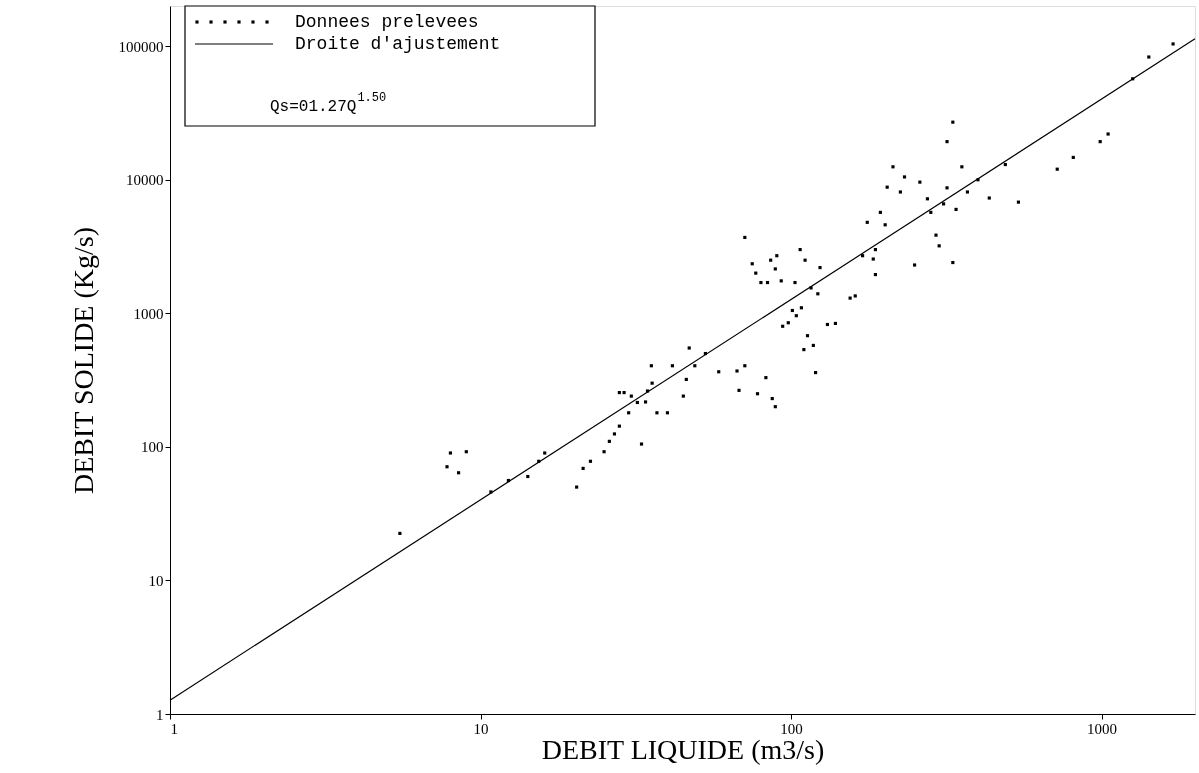 The height and width of the screenshot is (773, 1199). What do you see at coordinates (174, 728) in the screenshot?
I see `x-tick-label: 1` at bounding box center [174, 728].